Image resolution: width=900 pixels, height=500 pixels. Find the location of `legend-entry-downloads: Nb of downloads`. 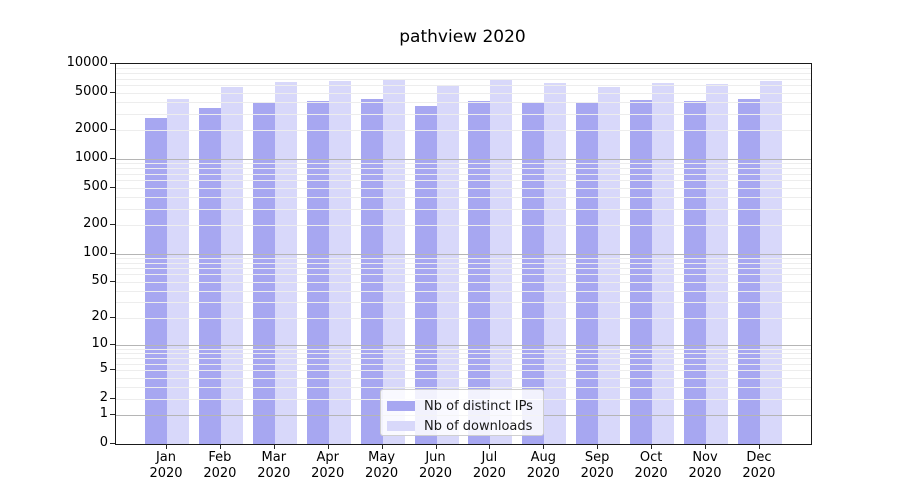

legend-entry-downloads: Nb of downloads is located at coordinates (462, 426).